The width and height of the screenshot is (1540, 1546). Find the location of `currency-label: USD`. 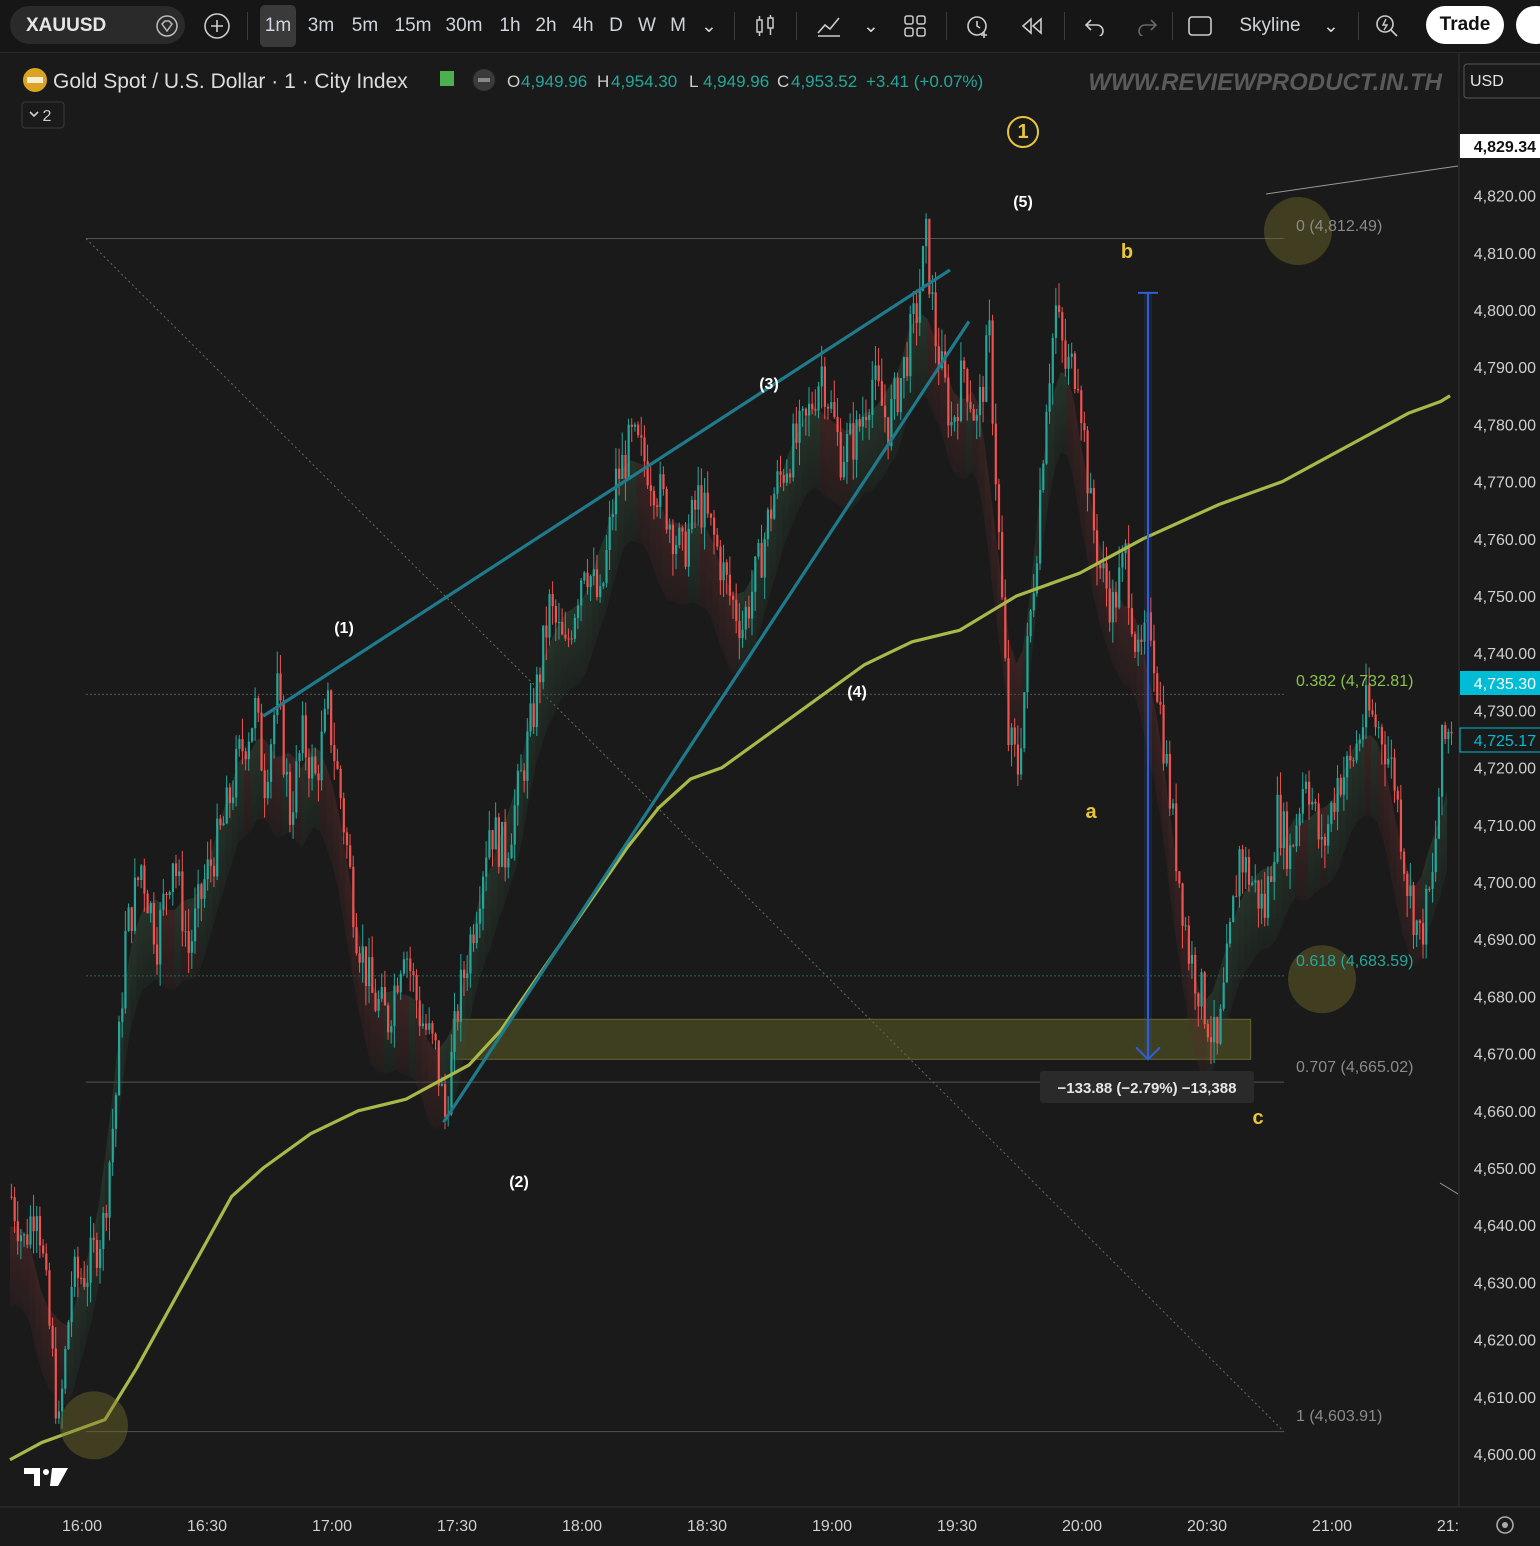

currency-label: USD is located at coordinates (1487, 81).